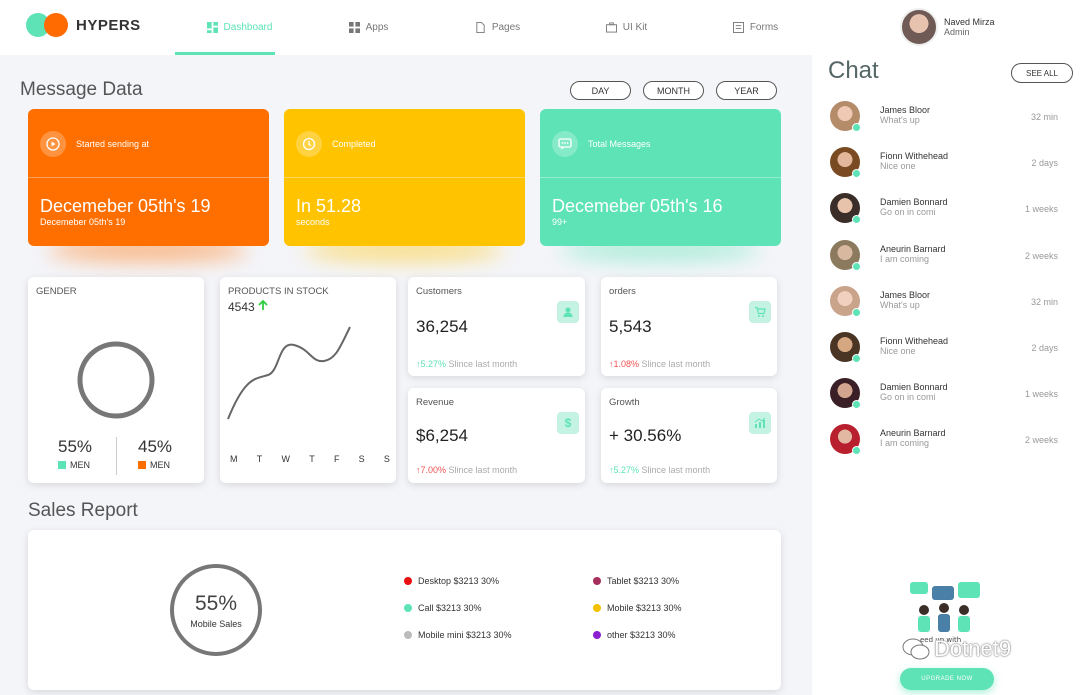  Describe the element at coordinates (1044, 347) in the screenshot. I see `chat-time: 2 days` at that location.